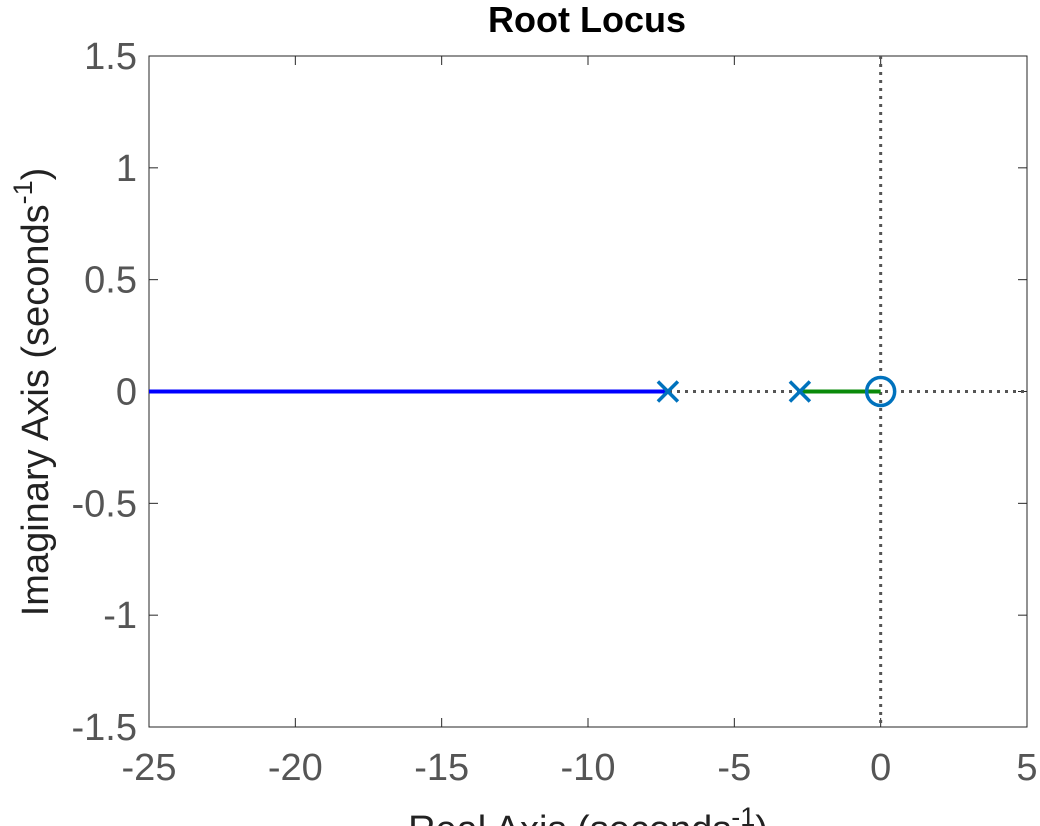 Image resolution: width=1040 pixels, height=826 pixels. I want to click on x-tick-label: -5, so click(734, 768).